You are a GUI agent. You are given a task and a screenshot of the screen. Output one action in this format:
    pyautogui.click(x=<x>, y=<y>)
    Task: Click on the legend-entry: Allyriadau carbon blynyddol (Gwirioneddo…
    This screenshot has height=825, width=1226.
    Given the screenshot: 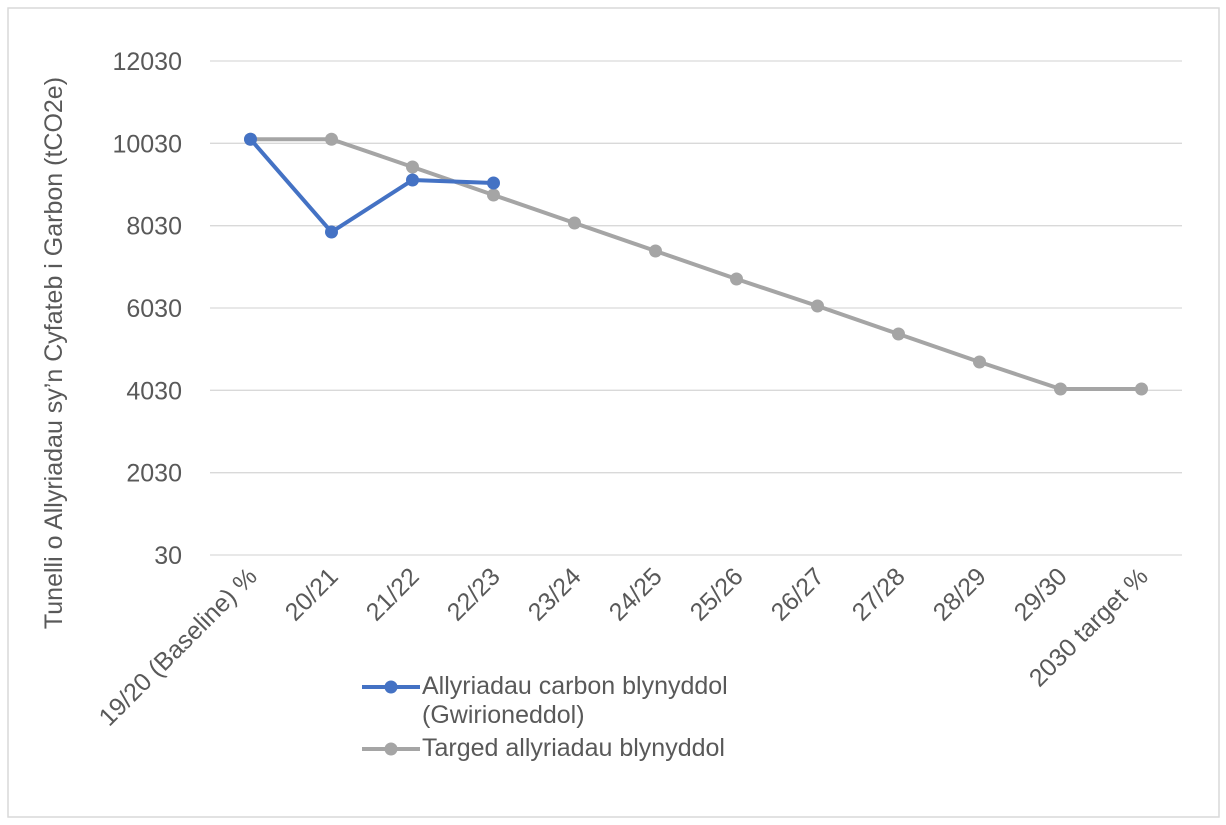 What is the action you would take?
    pyautogui.click(x=597, y=701)
    